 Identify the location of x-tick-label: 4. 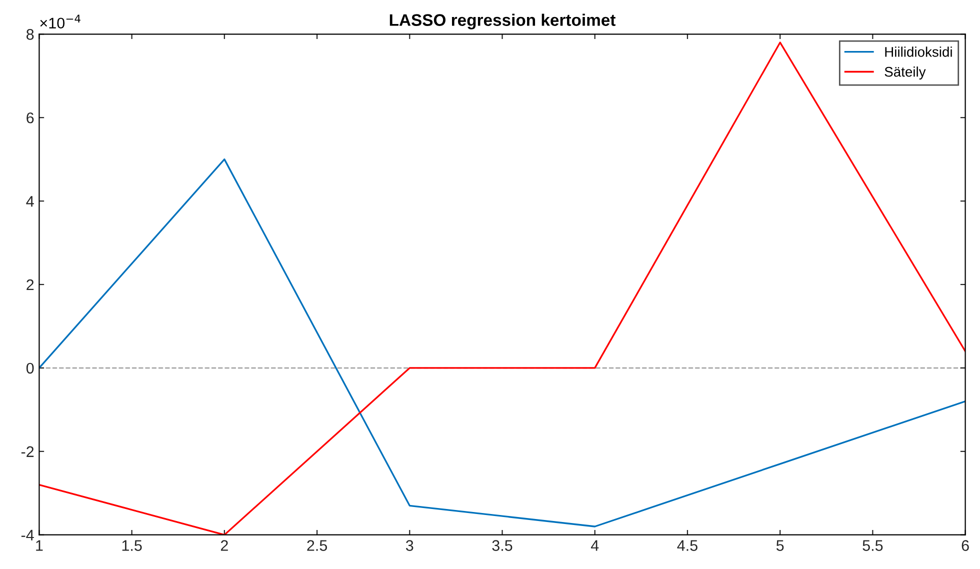
(594, 545).